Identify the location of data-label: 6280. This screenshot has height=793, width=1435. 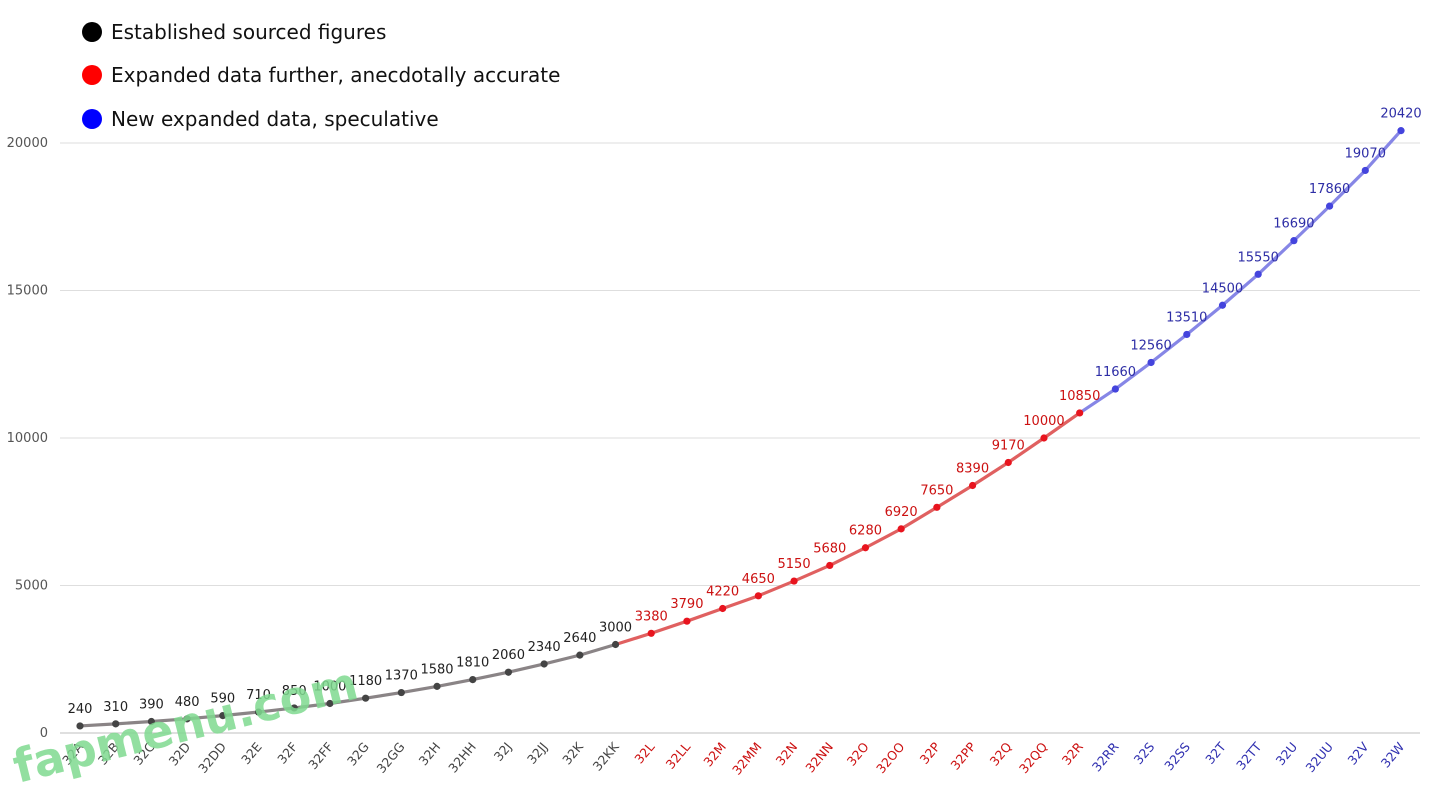
(865, 531).